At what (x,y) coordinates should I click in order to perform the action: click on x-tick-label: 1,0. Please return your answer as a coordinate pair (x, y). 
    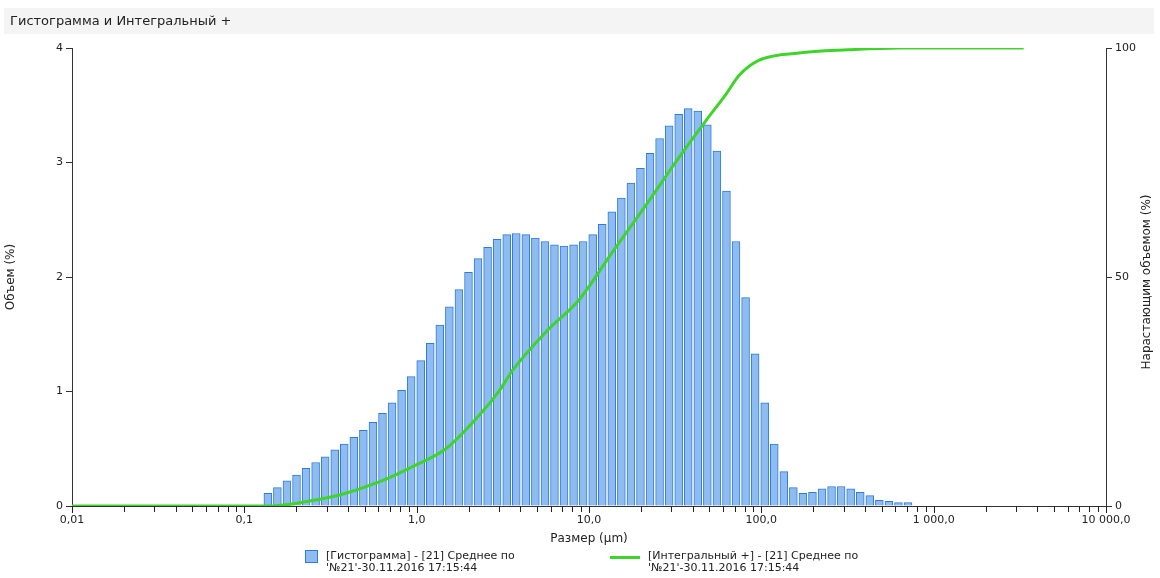
    Looking at the image, I should click on (416, 520).